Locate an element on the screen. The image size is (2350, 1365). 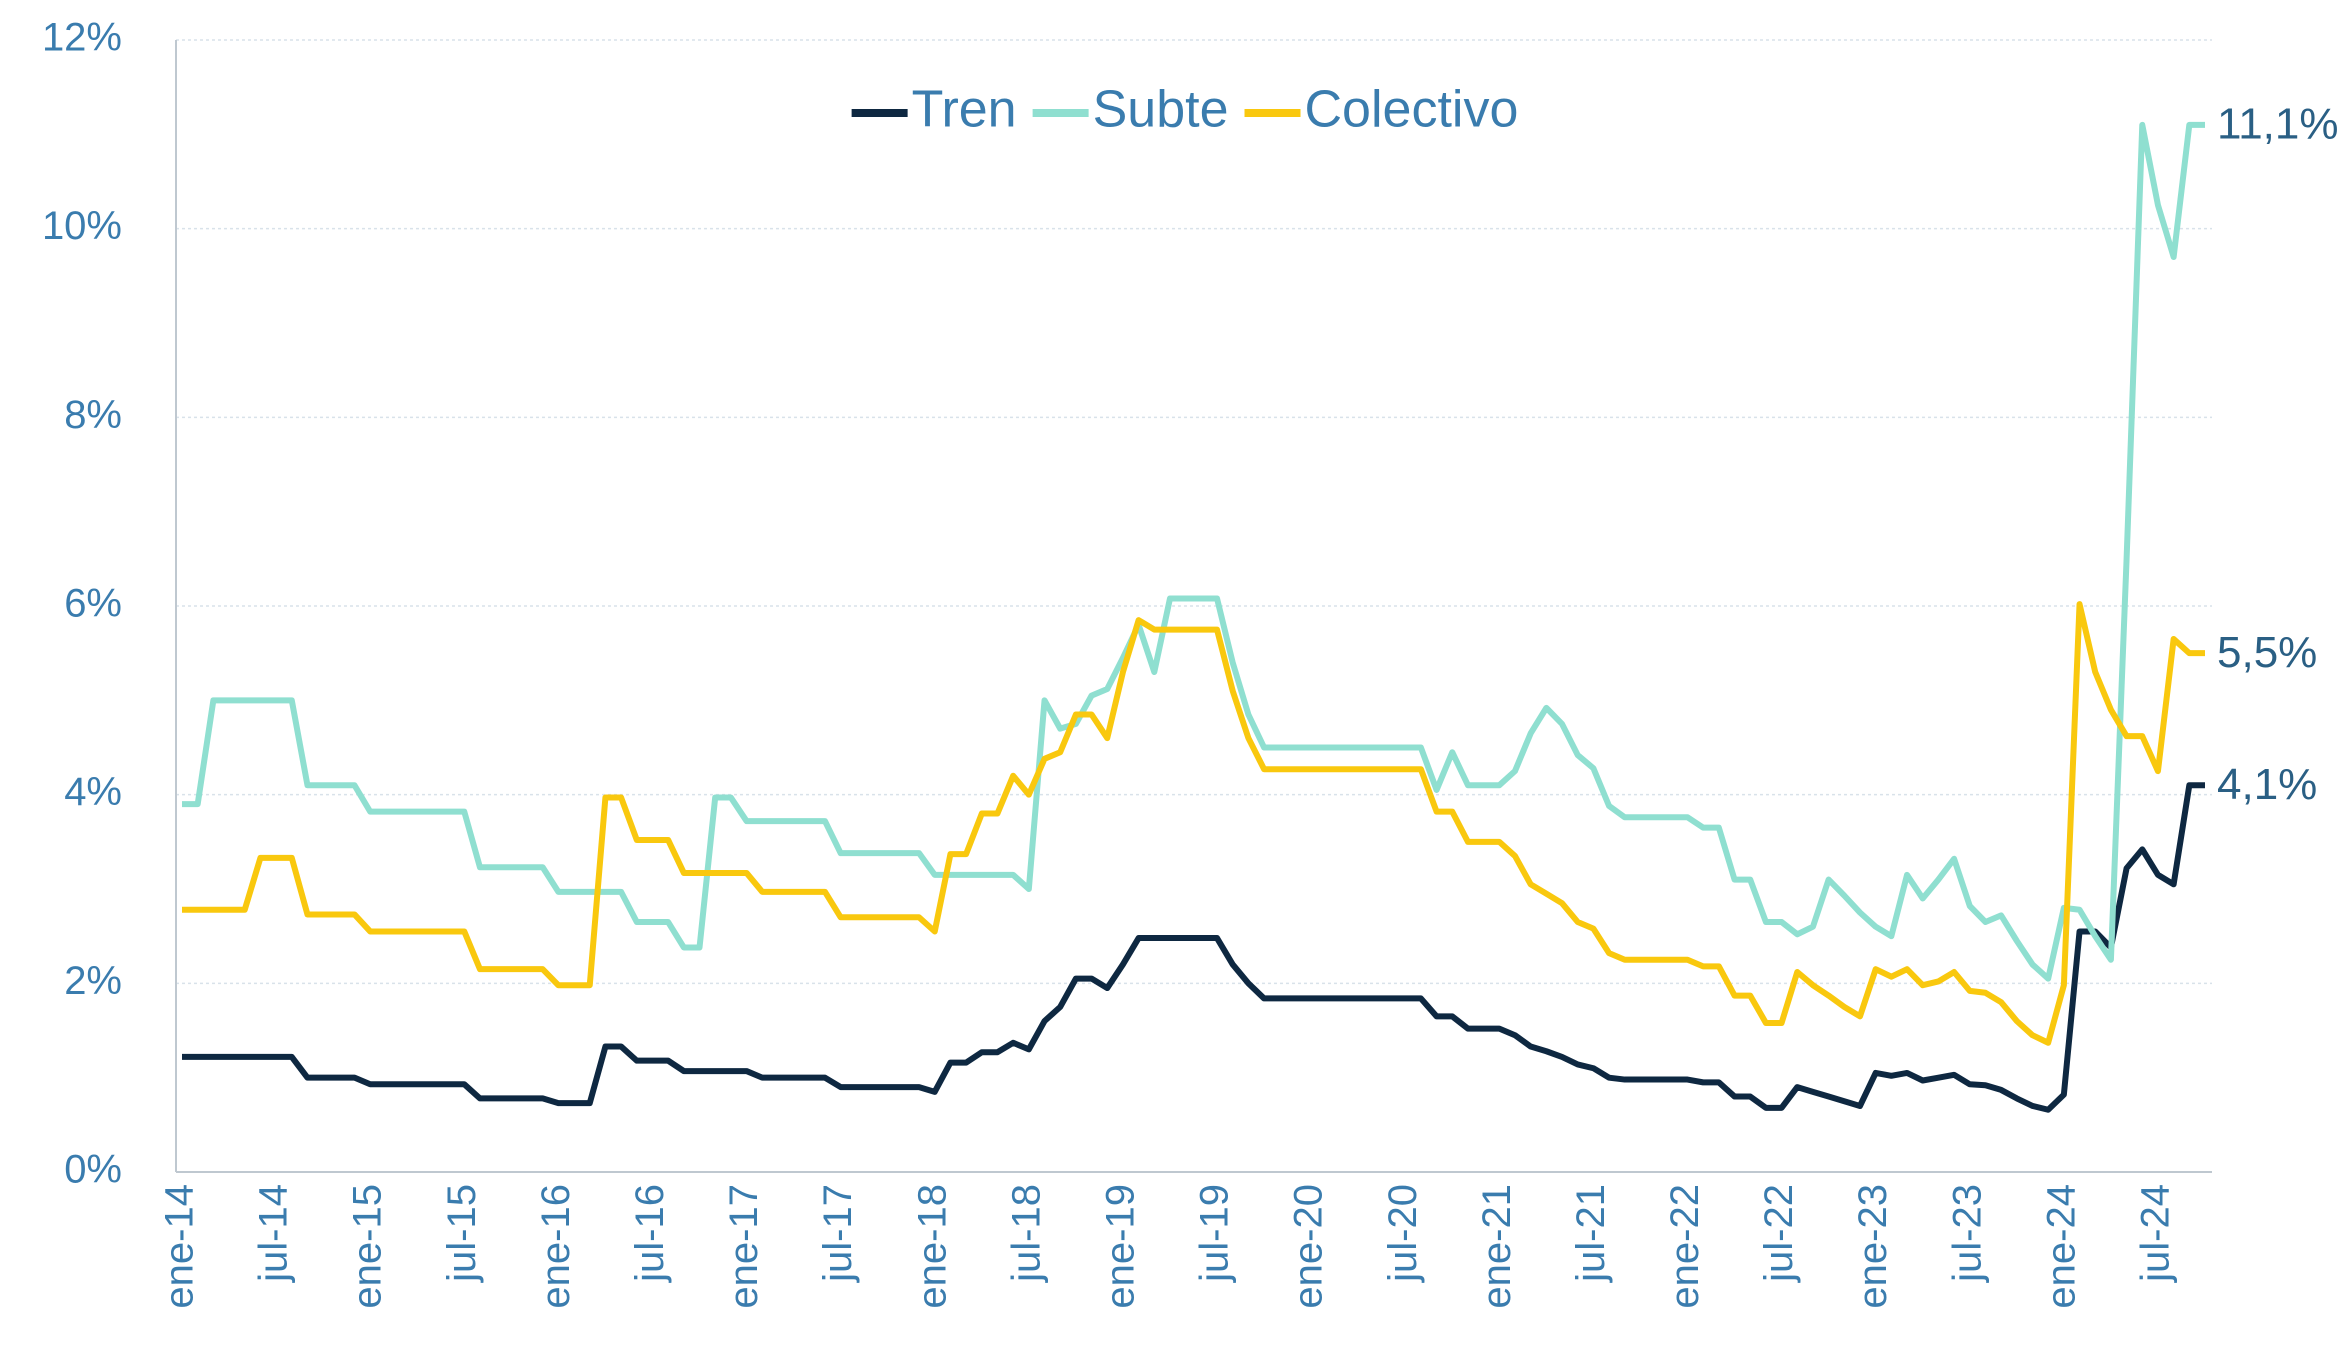
x-tick-label: jul-16 is located at coordinates (650, 1233).